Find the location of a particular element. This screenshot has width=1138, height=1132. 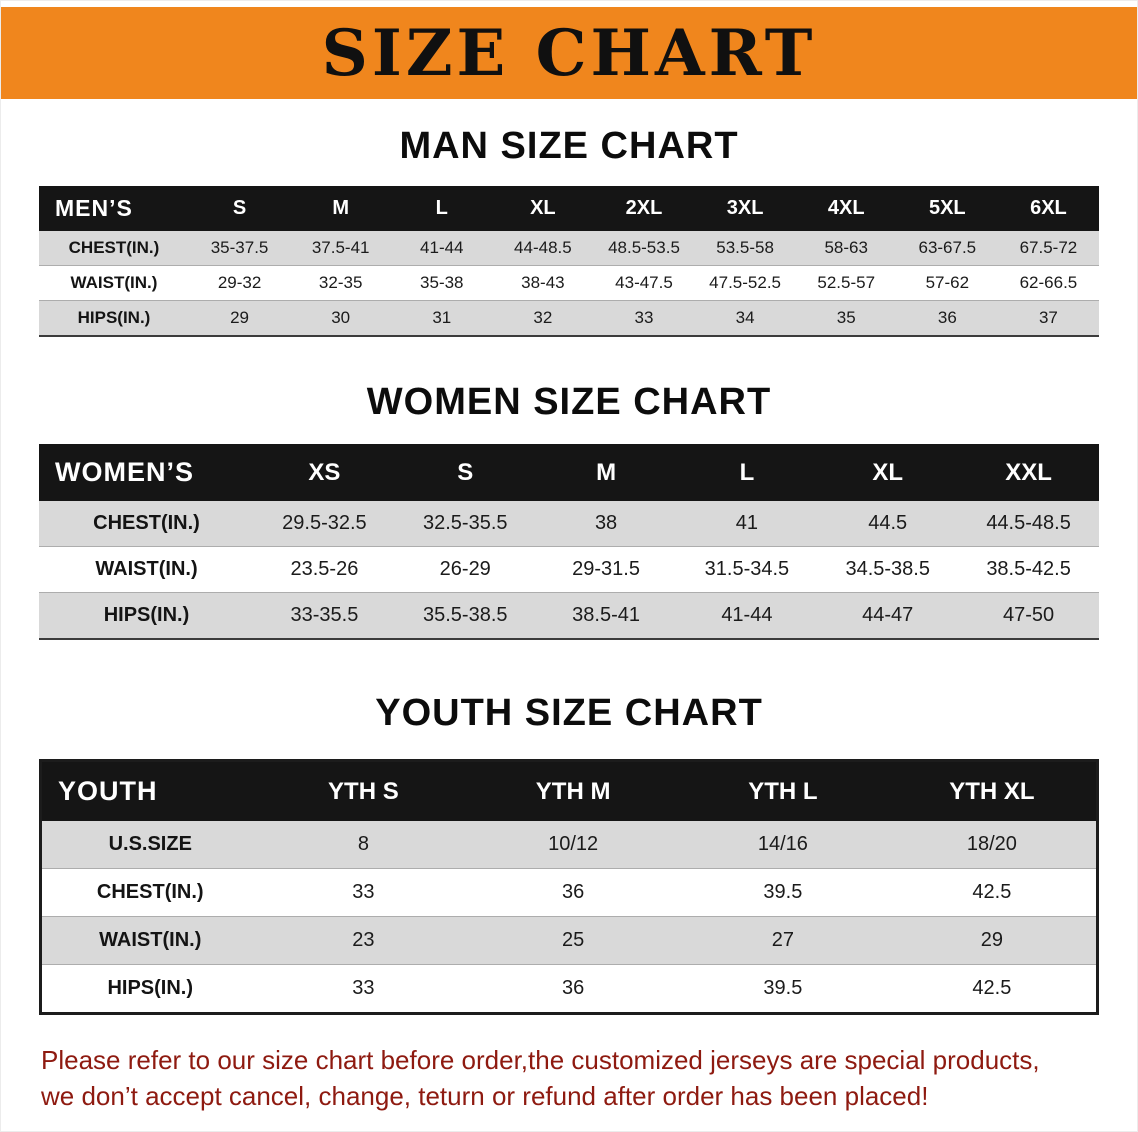

table-title-cell: YOUTH is located at coordinates (149, 790).